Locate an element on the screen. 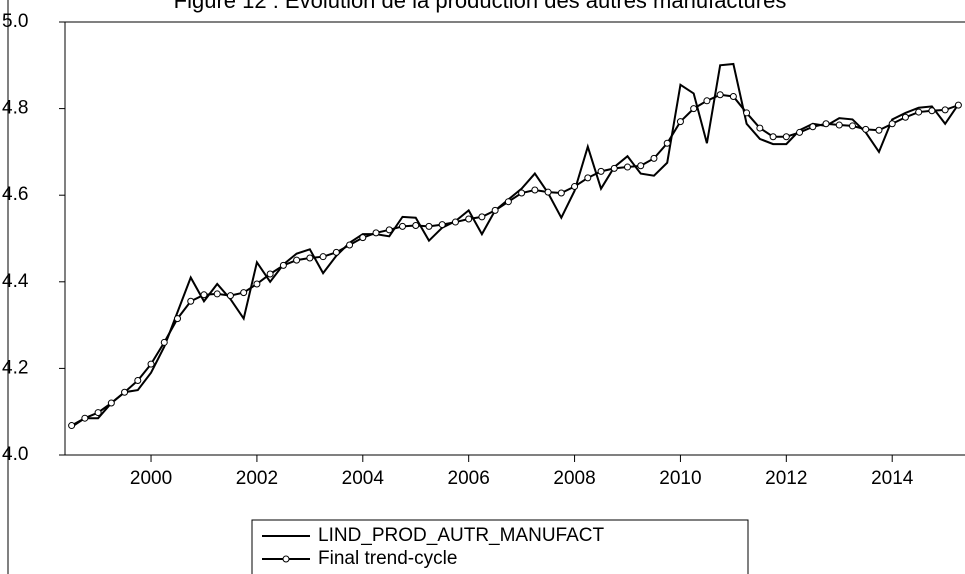 This screenshot has width=965, height=574. legend-label: Final trend-cycle is located at coordinates (387, 558).